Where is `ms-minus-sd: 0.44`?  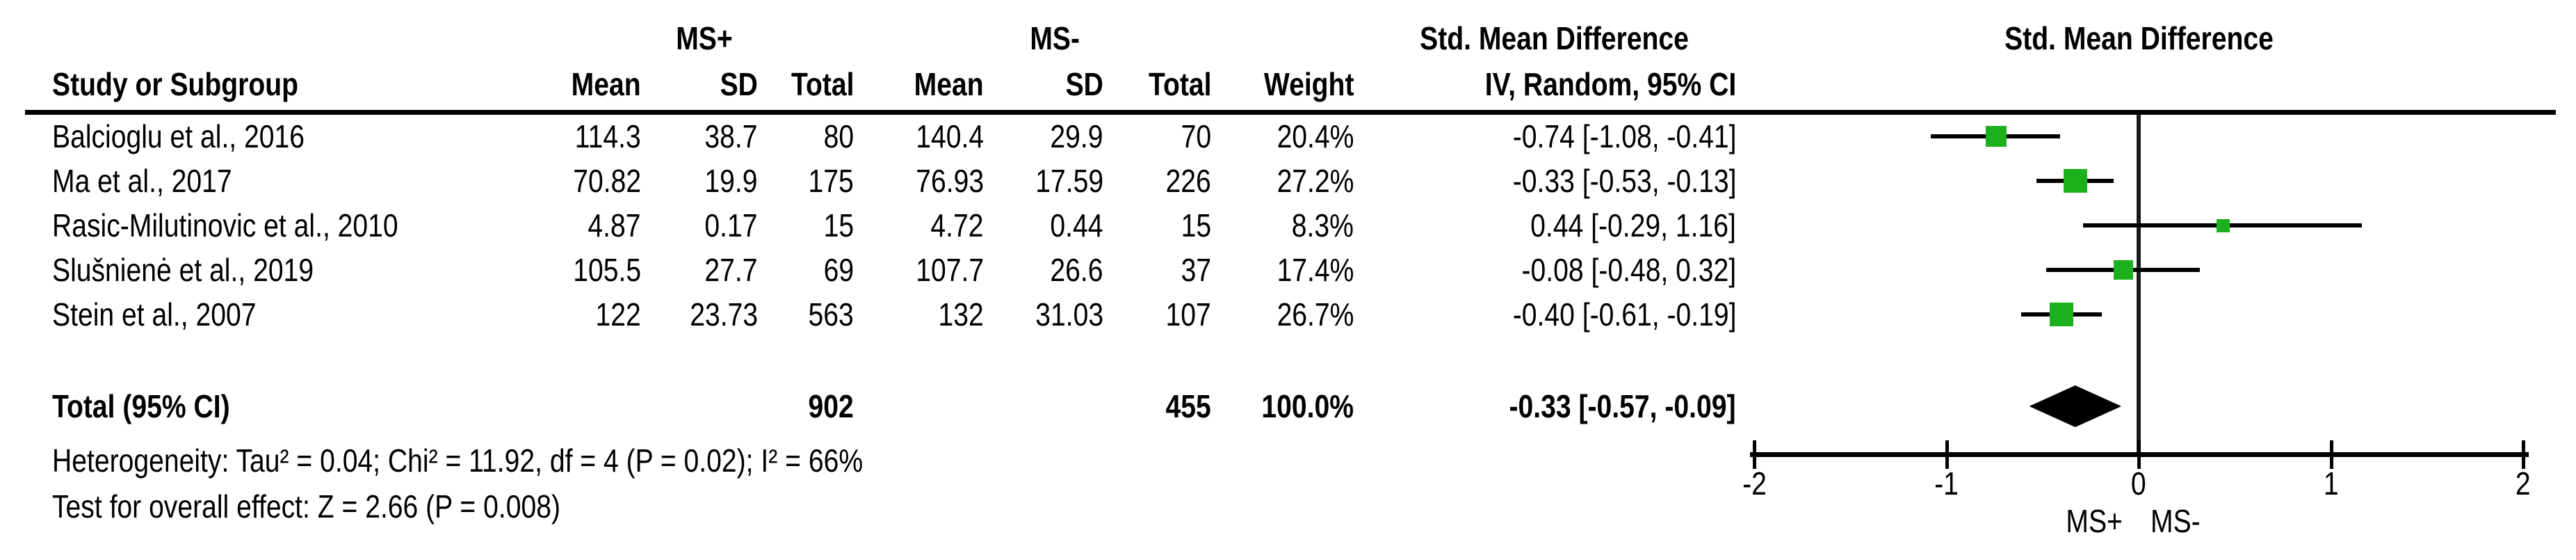
ms-minus-sd: 0.44 is located at coordinates (1076, 225).